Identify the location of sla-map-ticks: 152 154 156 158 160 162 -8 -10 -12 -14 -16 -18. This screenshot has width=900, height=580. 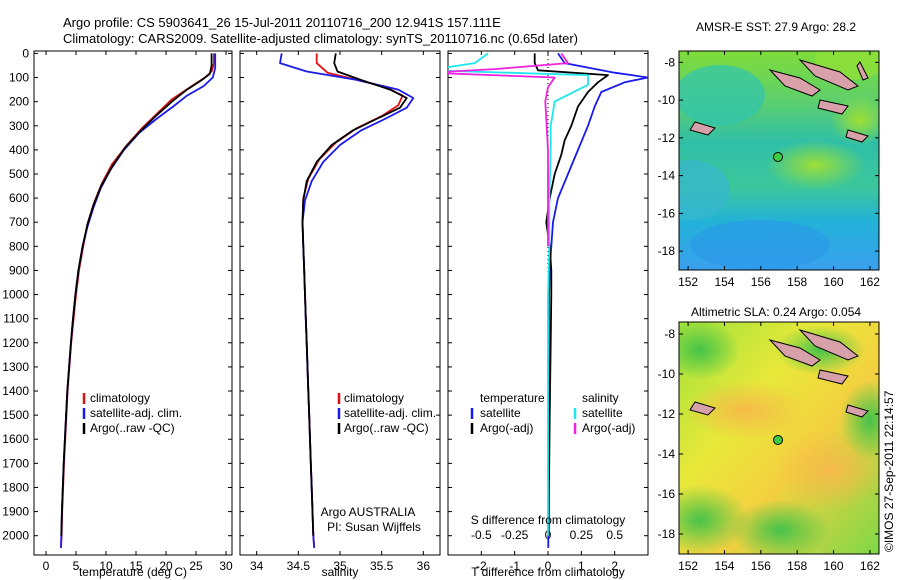
(769, 447).